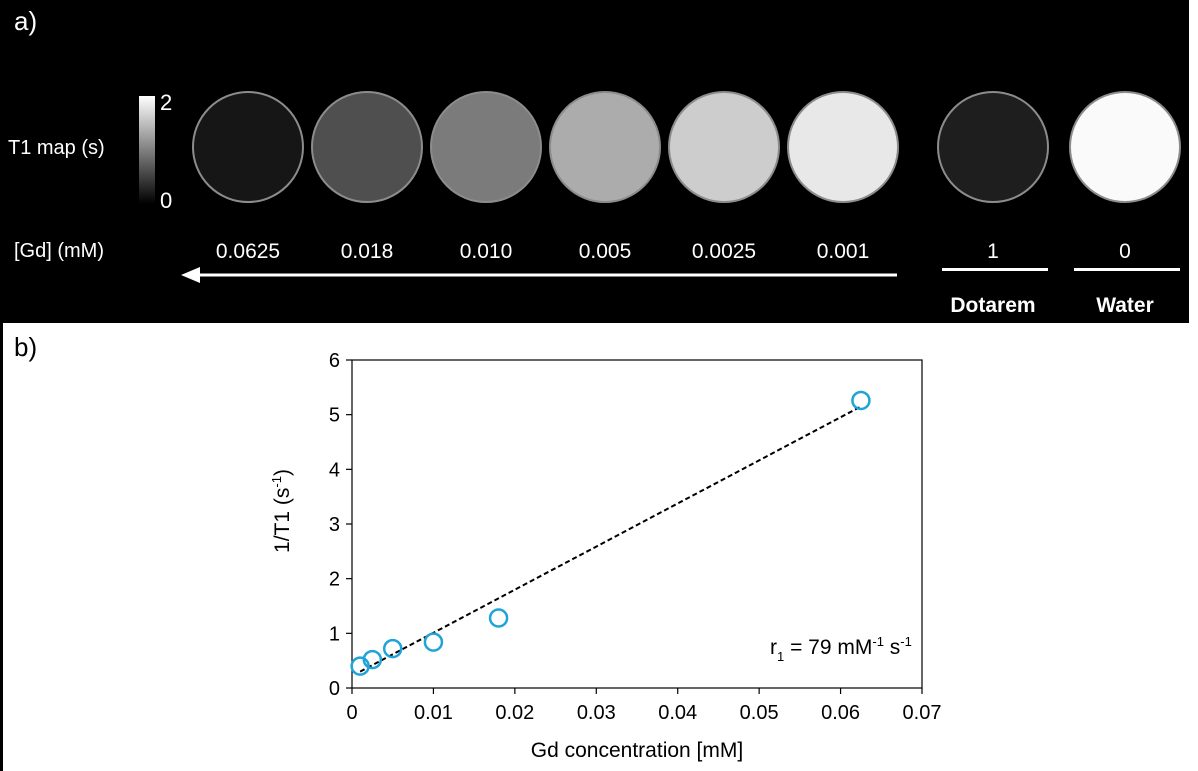 This screenshot has width=1198, height=771. Describe the element at coordinates (637, 750) in the screenshot. I see `x-axis-title: Gd concentration [mM]` at that location.